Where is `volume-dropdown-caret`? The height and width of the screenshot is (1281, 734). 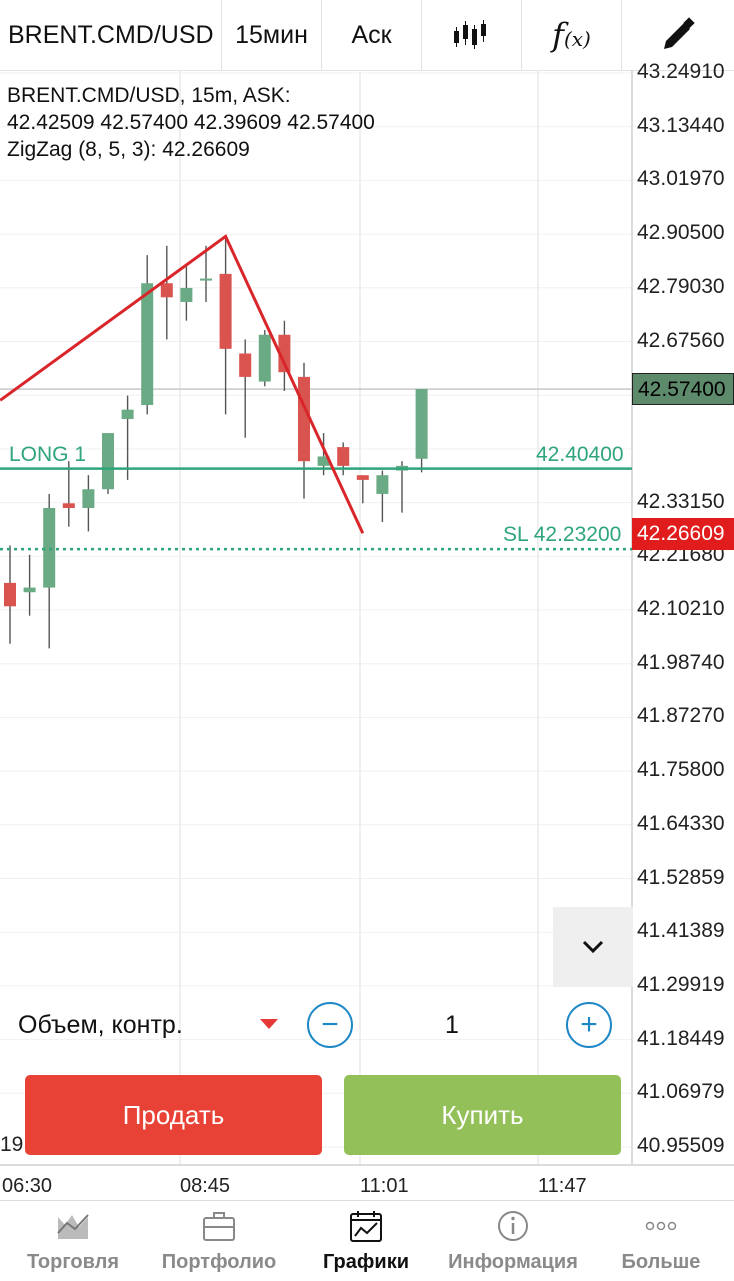 volume-dropdown-caret is located at coordinates (269, 1024).